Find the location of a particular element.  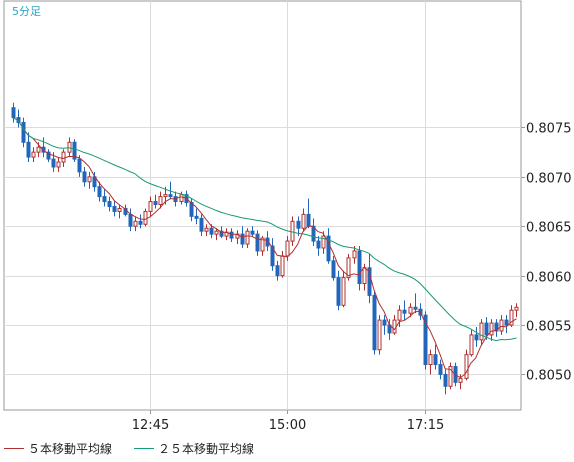

y-tick-label: 0.8050 is located at coordinates (549, 376).